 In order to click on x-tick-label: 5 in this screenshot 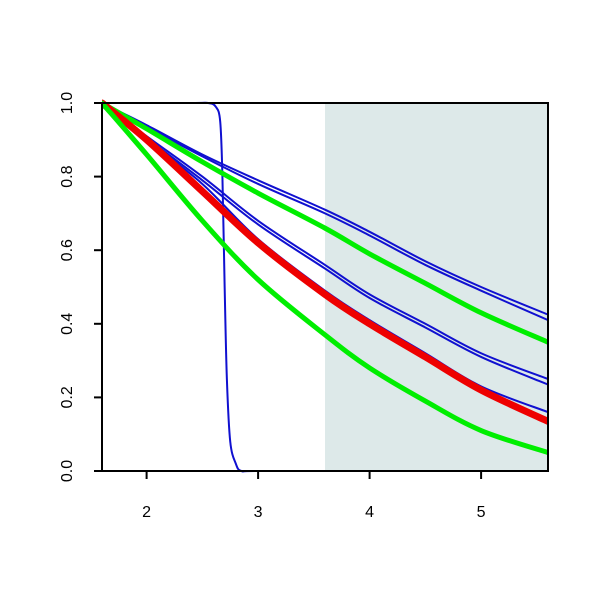, I will do `click(481, 512)`.